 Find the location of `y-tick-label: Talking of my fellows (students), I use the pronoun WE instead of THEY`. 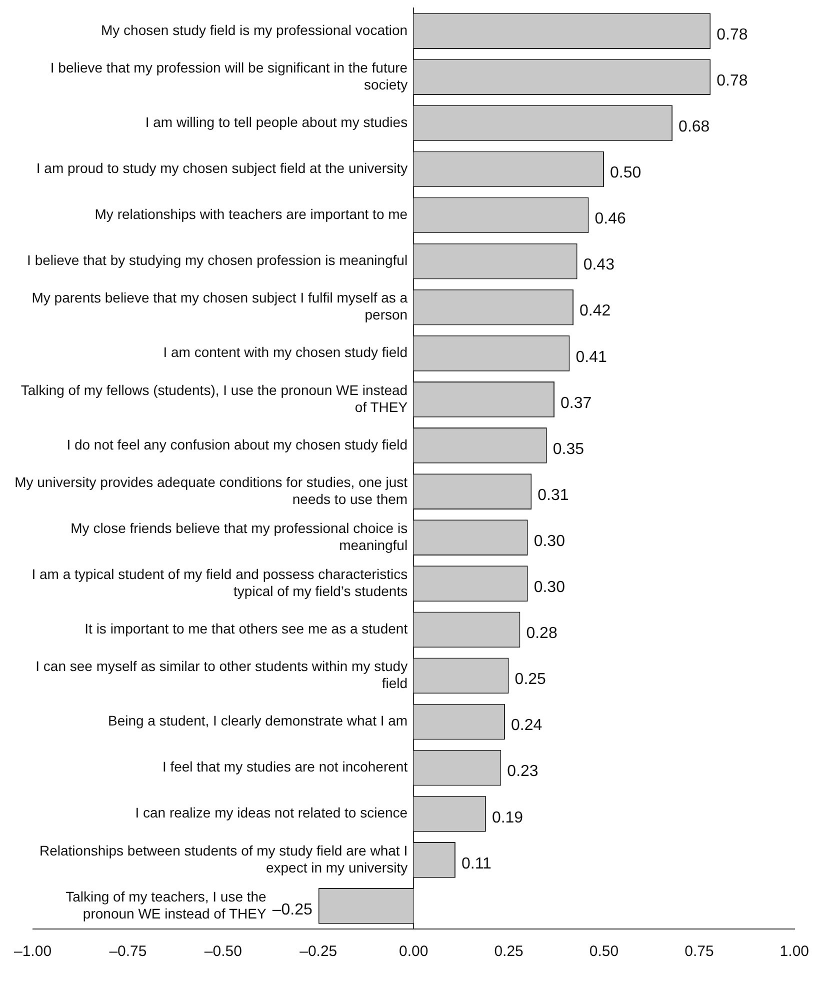

y-tick-label: Talking of my fellows (students), I use the pronoun WE instead of THEY is located at coordinates (214, 398).